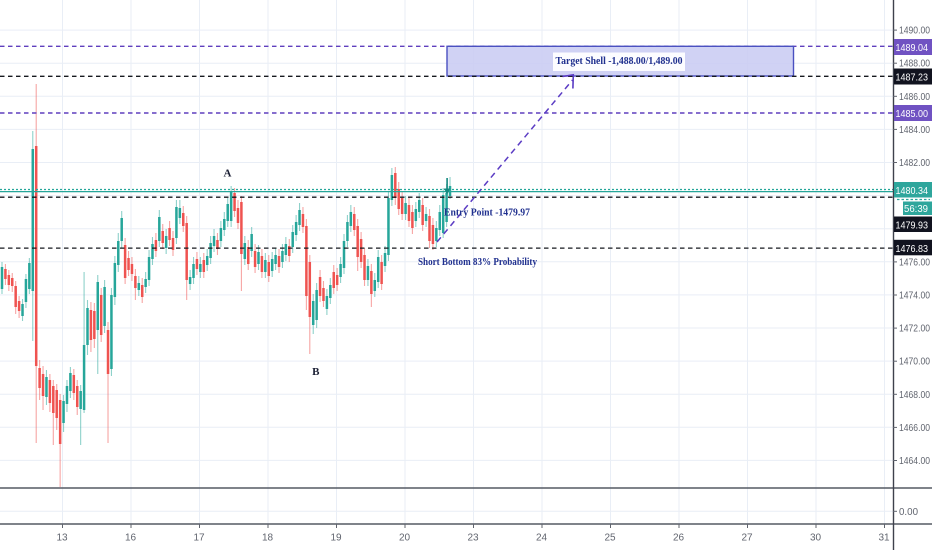 The width and height of the screenshot is (932, 555). What do you see at coordinates (478, 262) in the screenshot?
I see `svg-text: Short Bottom 83% Probability` at bounding box center [478, 262].